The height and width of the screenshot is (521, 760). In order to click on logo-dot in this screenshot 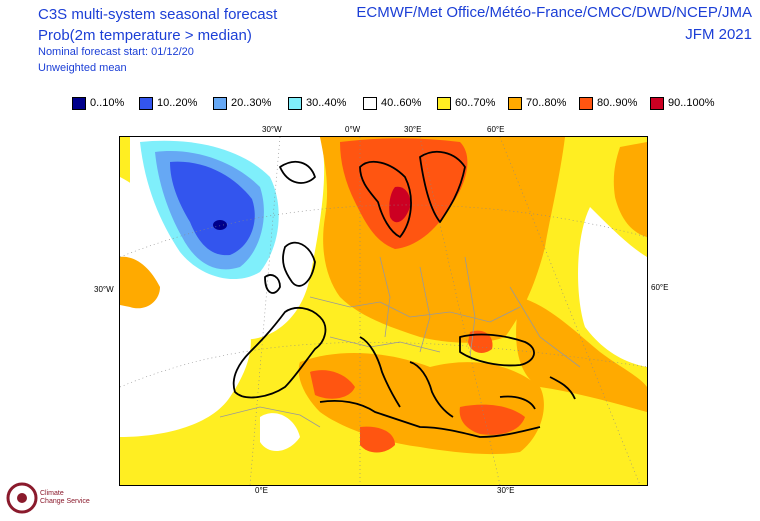, I will do `click(22, 498)`.